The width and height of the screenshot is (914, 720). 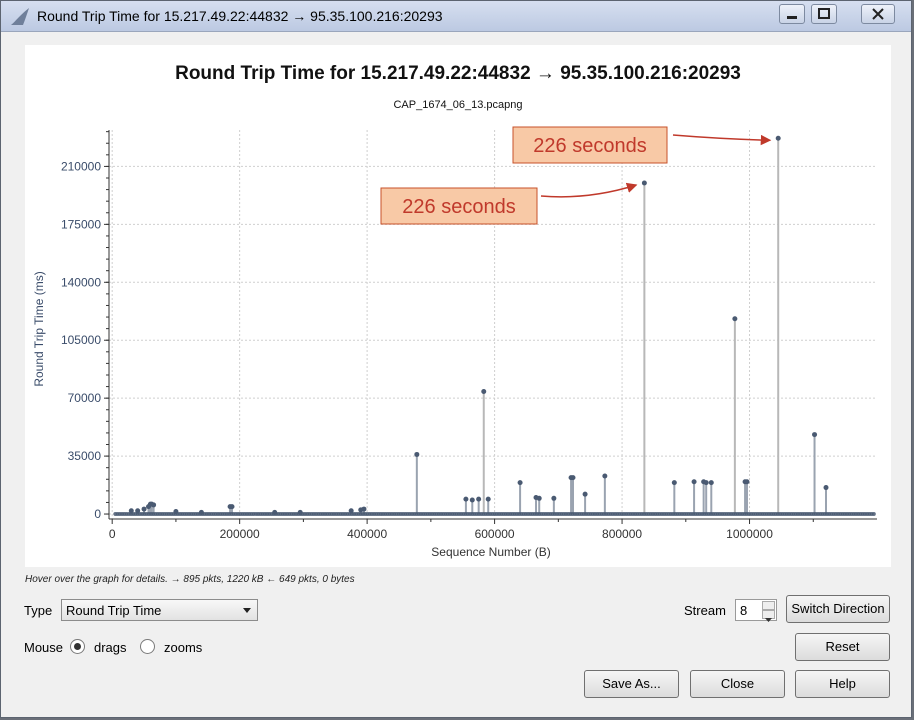 What do you see at coordinates (737, 684) in the screenshot?
I see `close-button: Close` at bounding box center [737, 684].